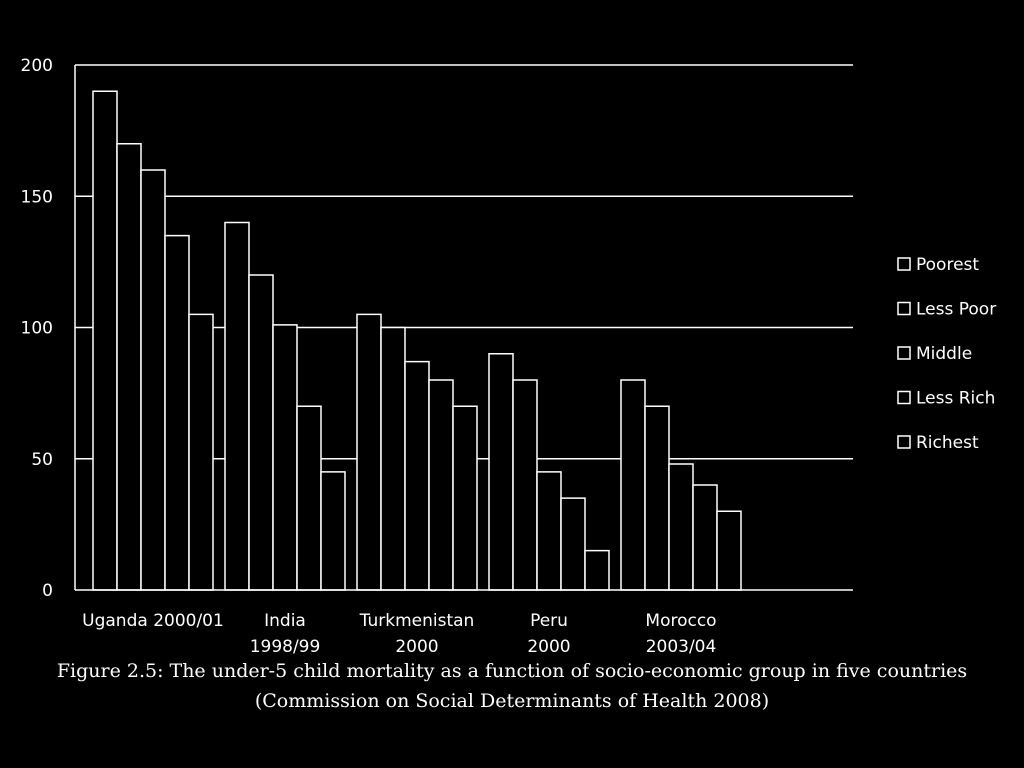 The width and height of the screenshot is (1024, 768). I want to click on y-tick-label: 50, so click(42, 460).